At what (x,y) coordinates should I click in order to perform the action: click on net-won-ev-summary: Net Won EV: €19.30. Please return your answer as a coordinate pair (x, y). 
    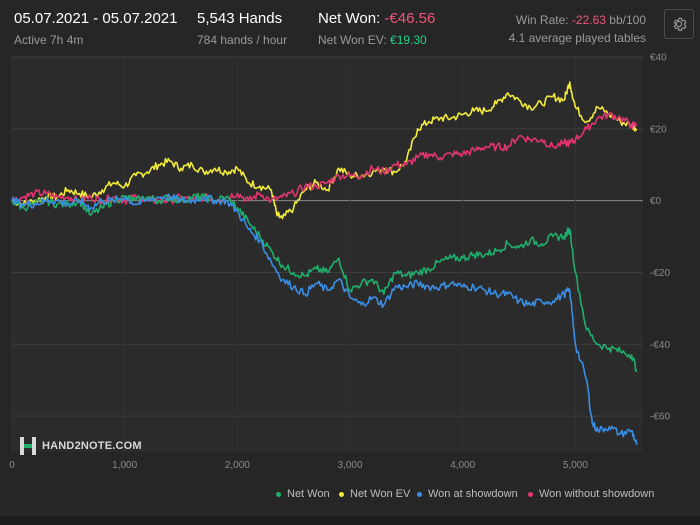
    Looking at the image, I should click on (372, 40).